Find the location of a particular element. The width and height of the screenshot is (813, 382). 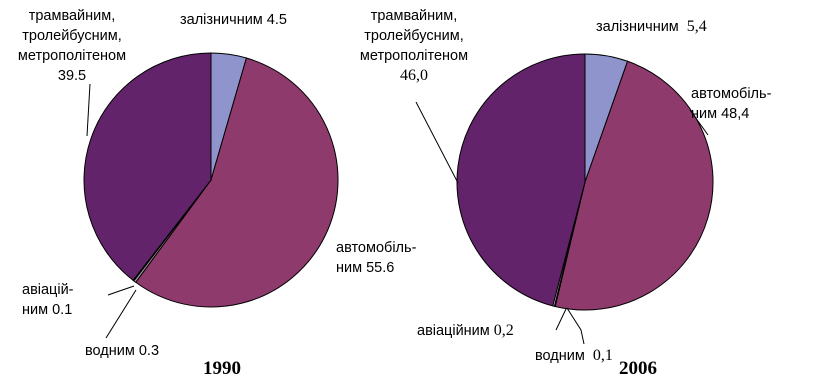

chart-title-2006: 2006 is located at coordinates (638, 368).